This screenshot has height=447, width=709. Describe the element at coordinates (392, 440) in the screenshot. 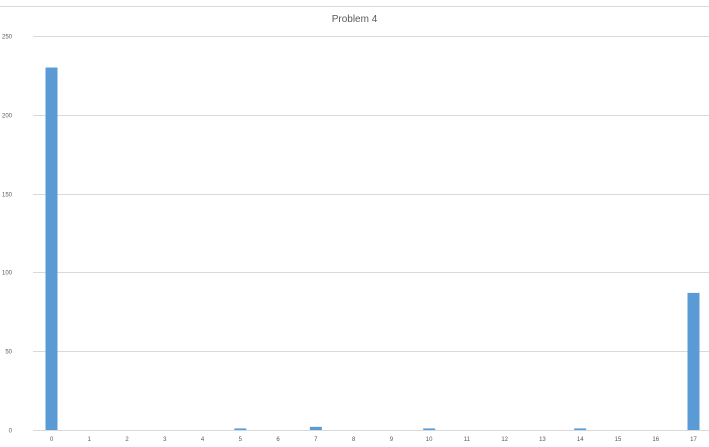

I see `x-tick-label: 9` at that location.